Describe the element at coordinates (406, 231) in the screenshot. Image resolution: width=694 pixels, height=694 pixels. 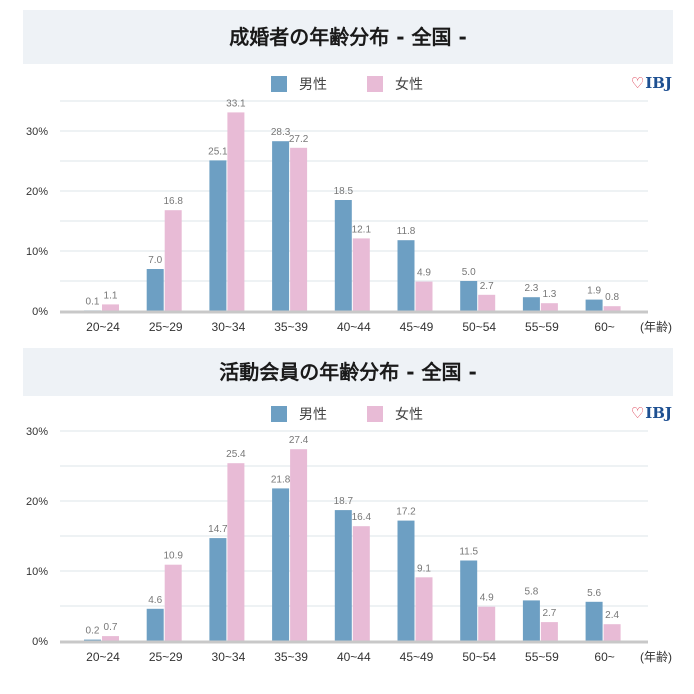
I see `data-label: 11.8` at that location.